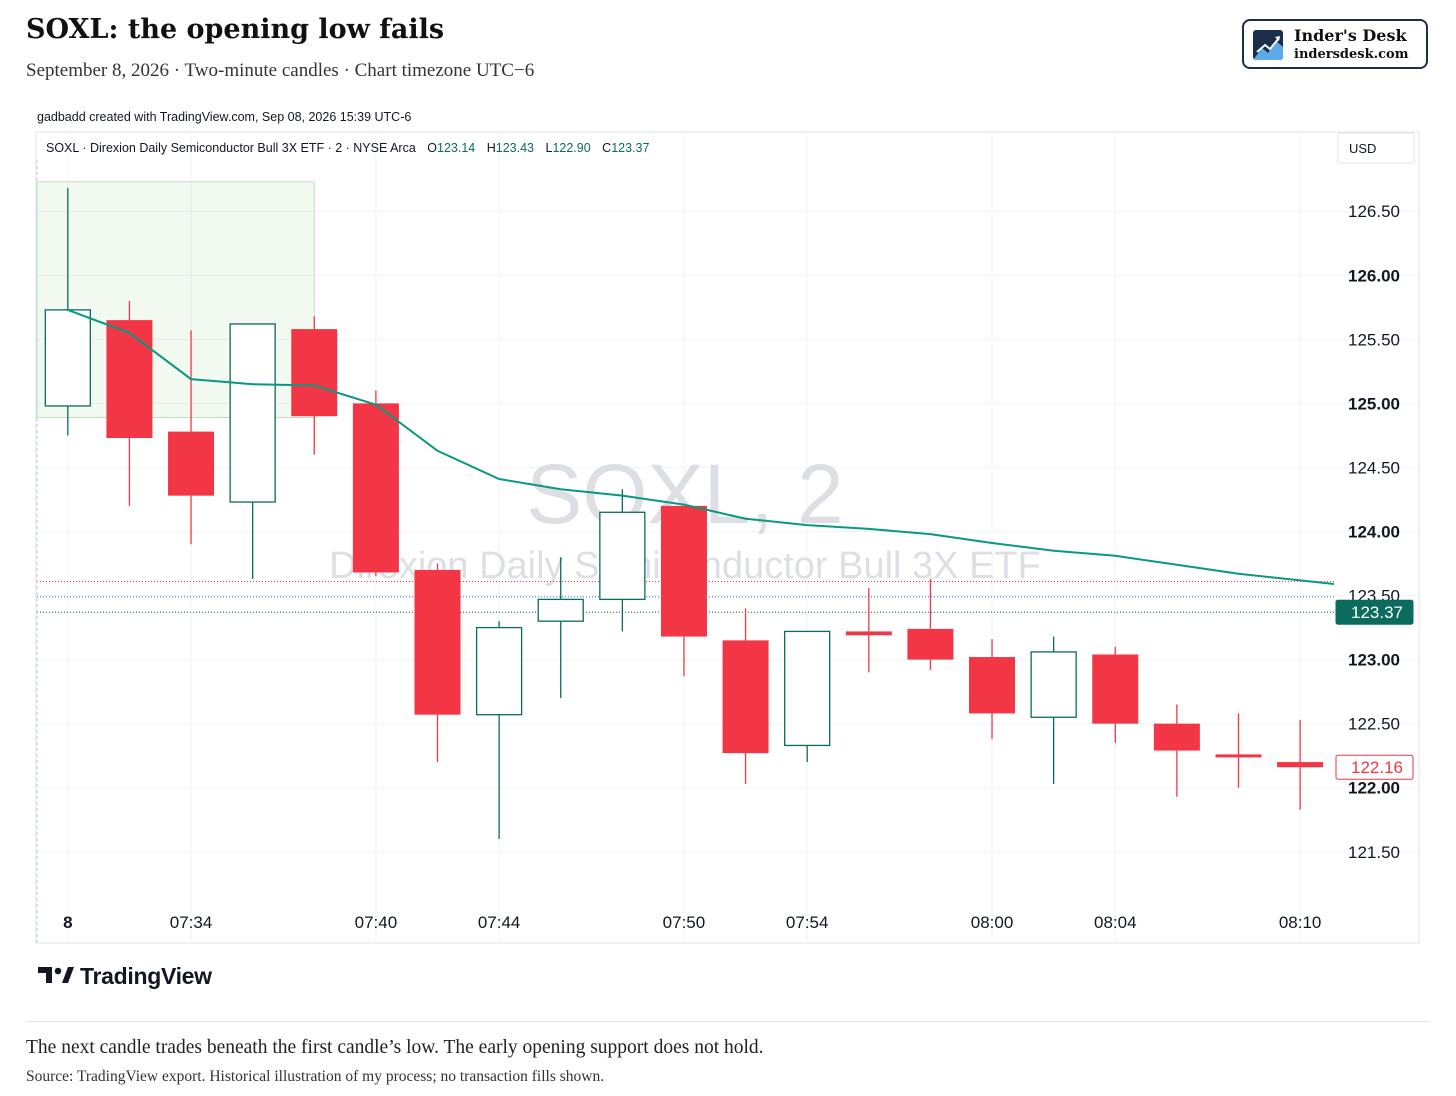  What do you see at coordinates (1374, 275) in the screenshot?
I see `y-tick-label: 126.00` at bounding box center [1374, 275].